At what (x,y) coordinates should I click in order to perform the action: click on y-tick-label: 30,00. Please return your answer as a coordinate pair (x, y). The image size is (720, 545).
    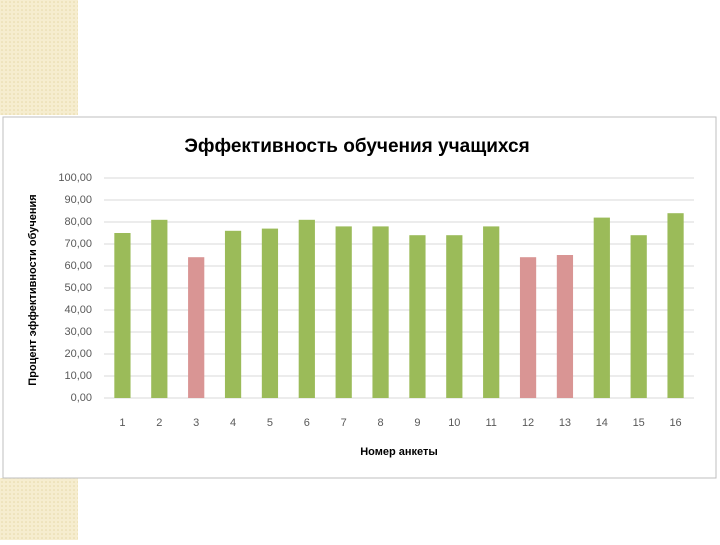
    Looking at the image, I should click on (78, 332).